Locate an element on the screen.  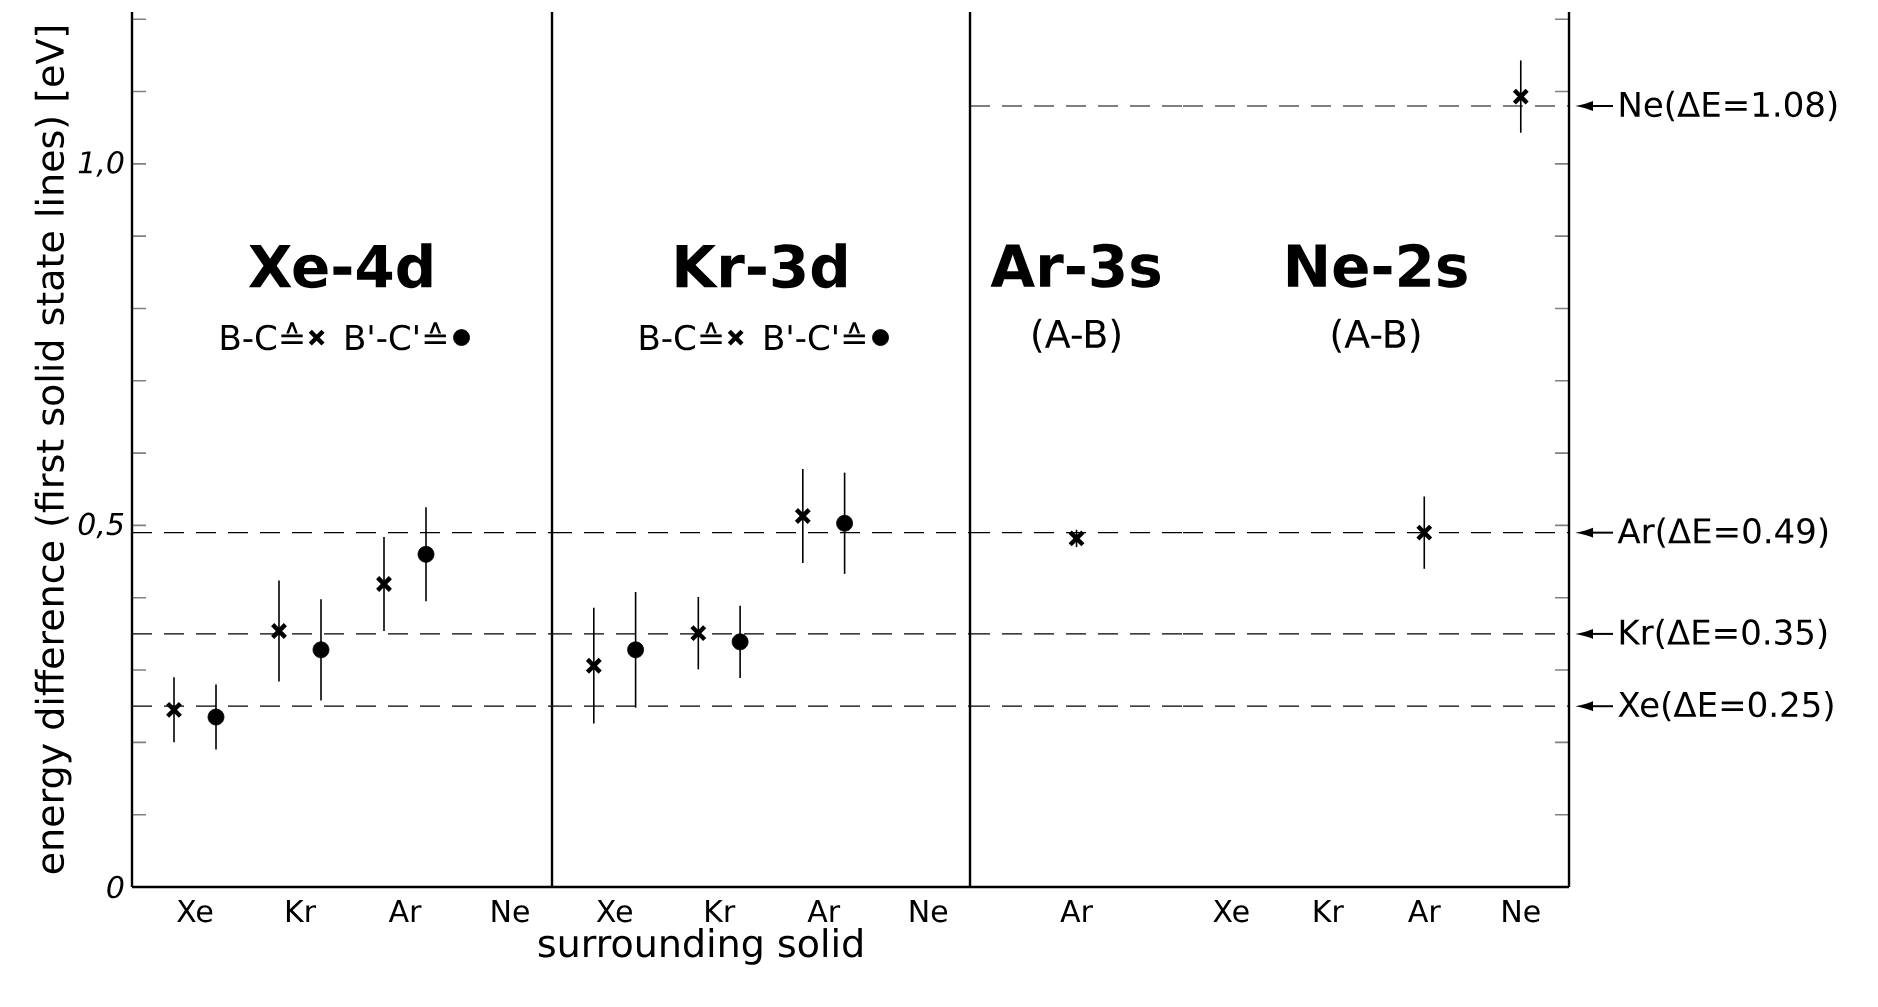
text: Kr-3d is located at coordinates (761, 266).